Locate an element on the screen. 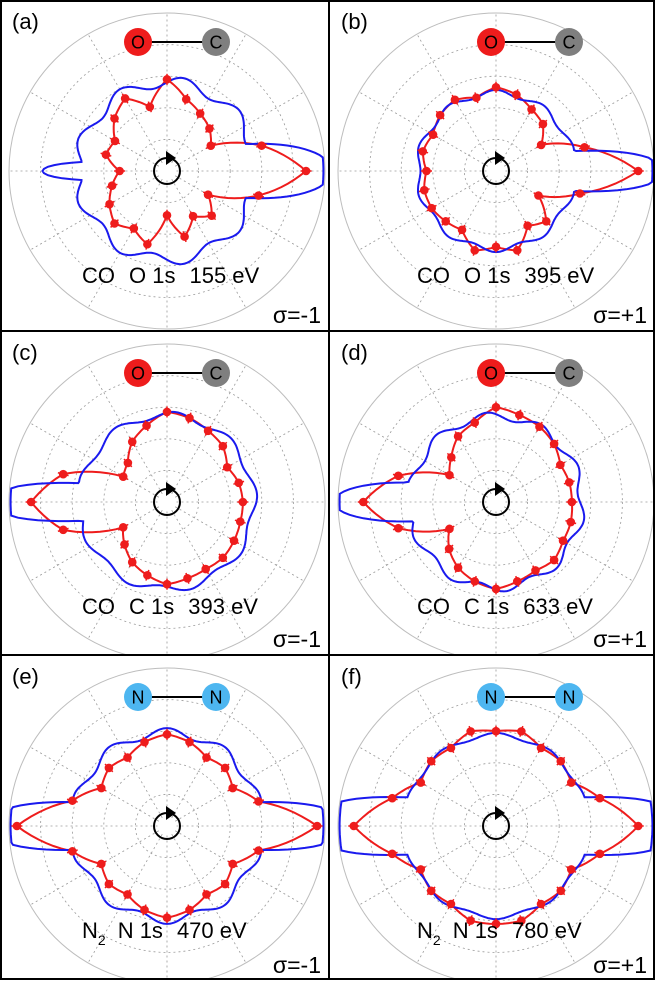 This screenshot has height=981, width=655. panel-caption: CO O 1s 395 eV is located at coordinates (506, 275).